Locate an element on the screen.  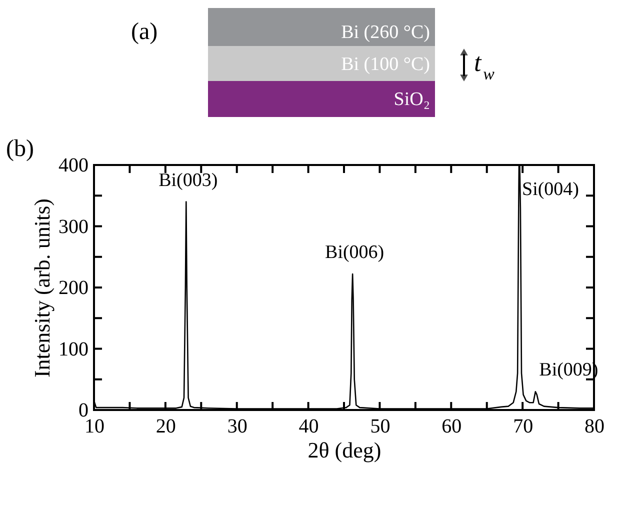
y-tick-label: 400 is located at coordinates (73, 165).